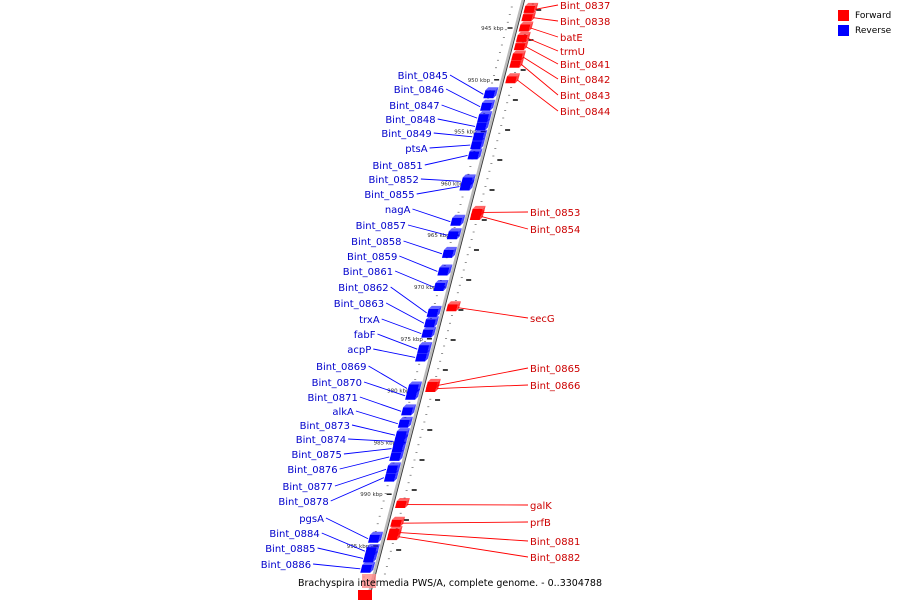 Image resolution: width=900 pixels, height=600 pixels. I want to click on scale-label: 965 kbp, so click(438, 236).